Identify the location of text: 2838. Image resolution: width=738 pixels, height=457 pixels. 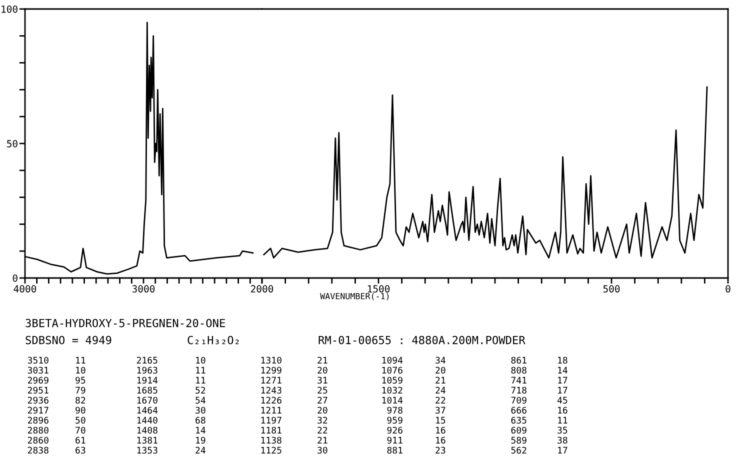
(38, 450).